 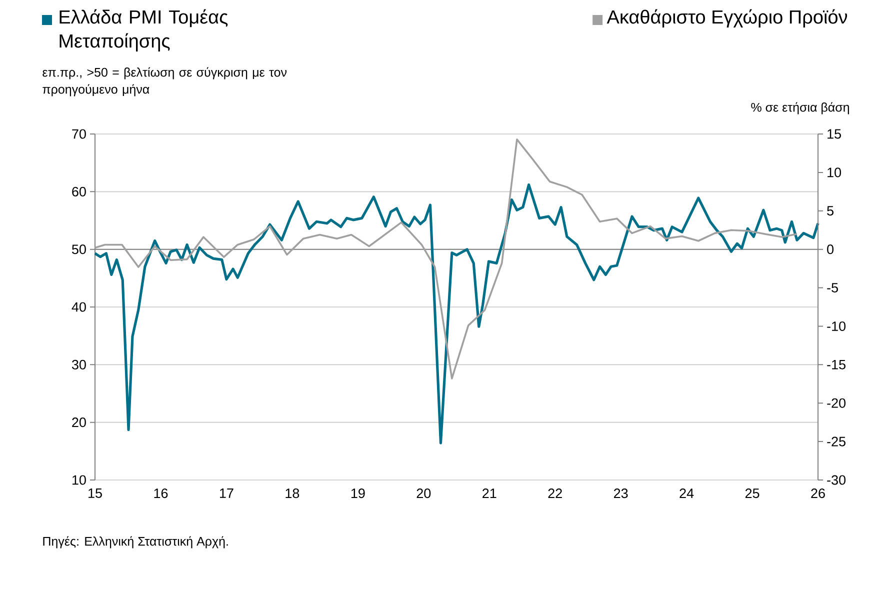 What do you see at coordinates (555, 493) in the screenshot?
I see `x-tick-label: 22` at bounding box center [555, 493].